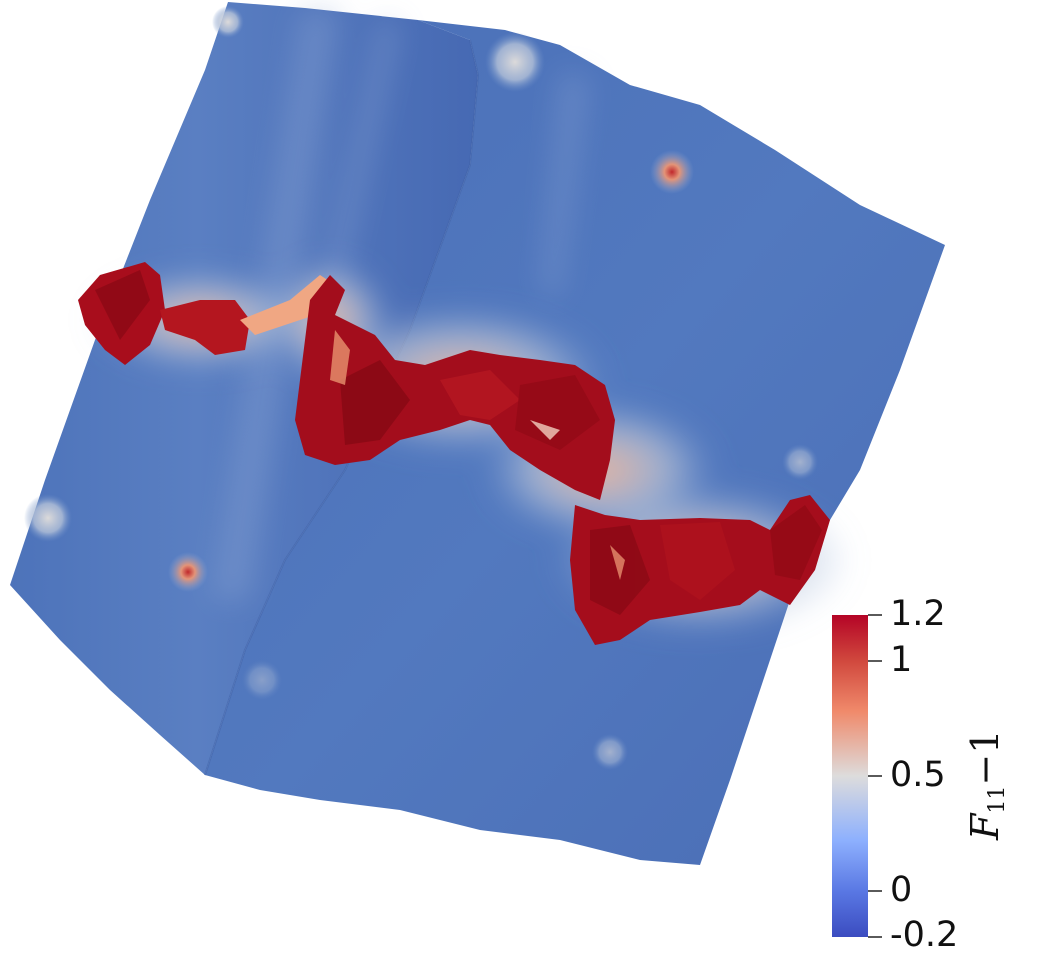  I want to click on colorbar-tick-label: 0.5, so click(918, 775).